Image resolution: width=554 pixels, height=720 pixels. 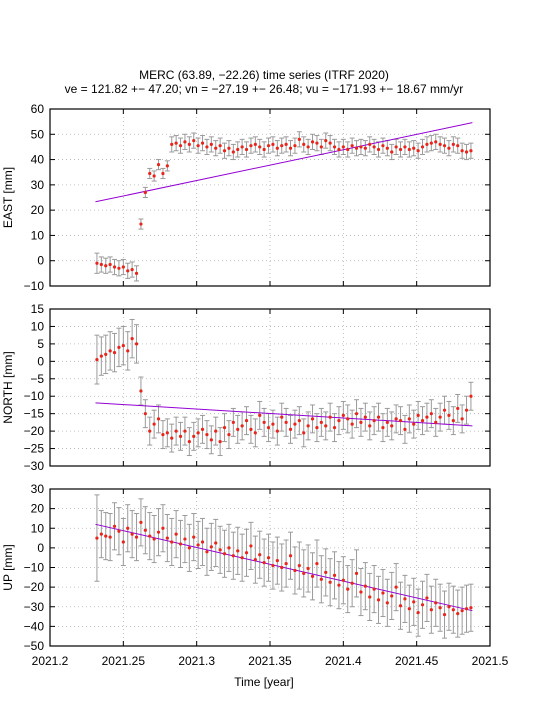 What do you see at coordinates (40, 344) in the screenshot?
I see `y-tick-label: 5` at bounding box center [40, 344].